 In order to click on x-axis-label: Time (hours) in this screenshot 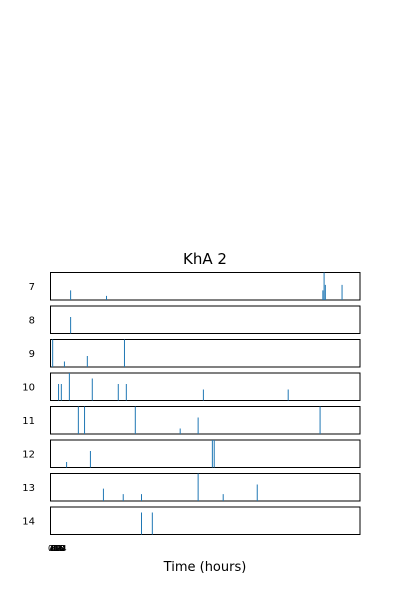, I will do `click(205, 567)`.